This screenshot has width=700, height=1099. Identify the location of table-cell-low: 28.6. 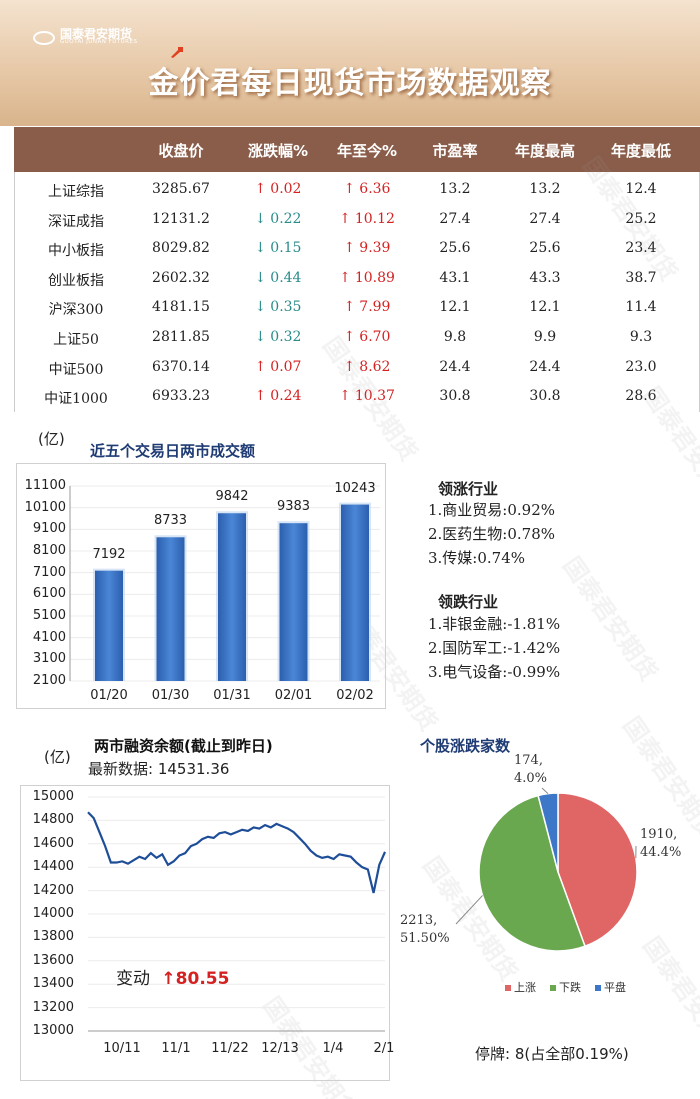
(641, 396).